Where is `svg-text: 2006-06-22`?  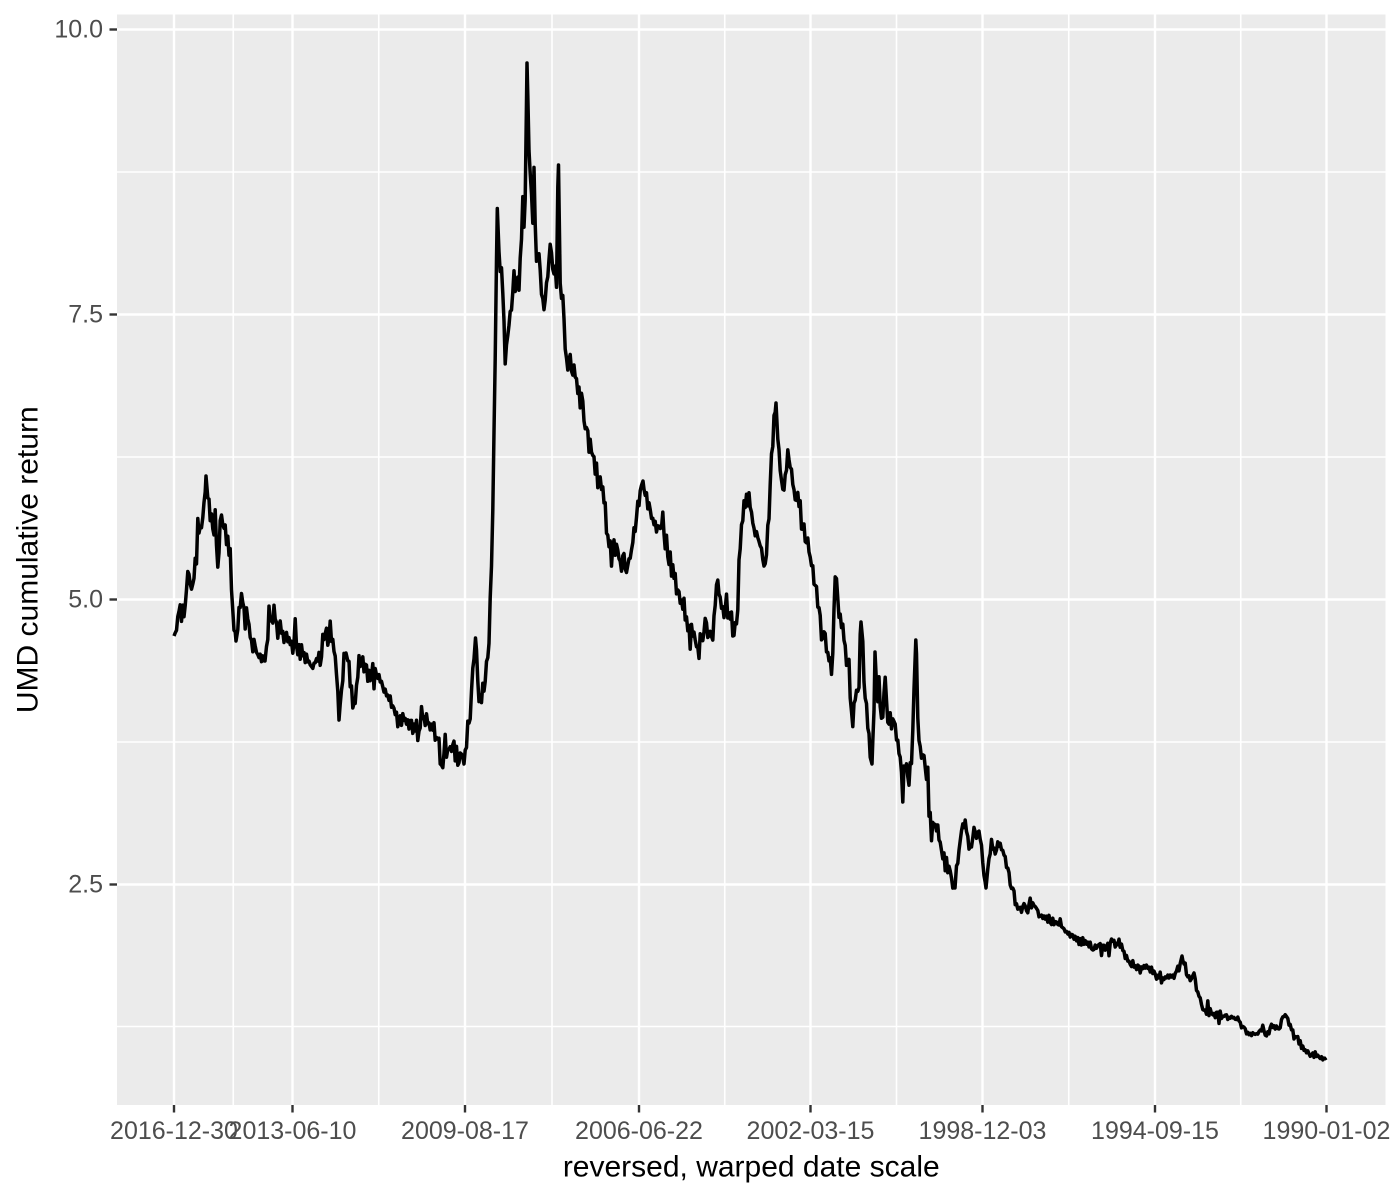
svg-text: 2006-06-22 is located at coordinates (639, 1131).